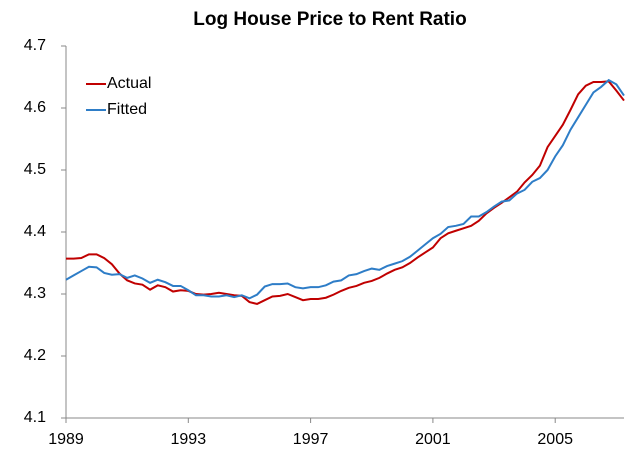  Describe the element at coordinates (35, 355) in the screenshot. I see `y-tick-label: 4.2` at that location.